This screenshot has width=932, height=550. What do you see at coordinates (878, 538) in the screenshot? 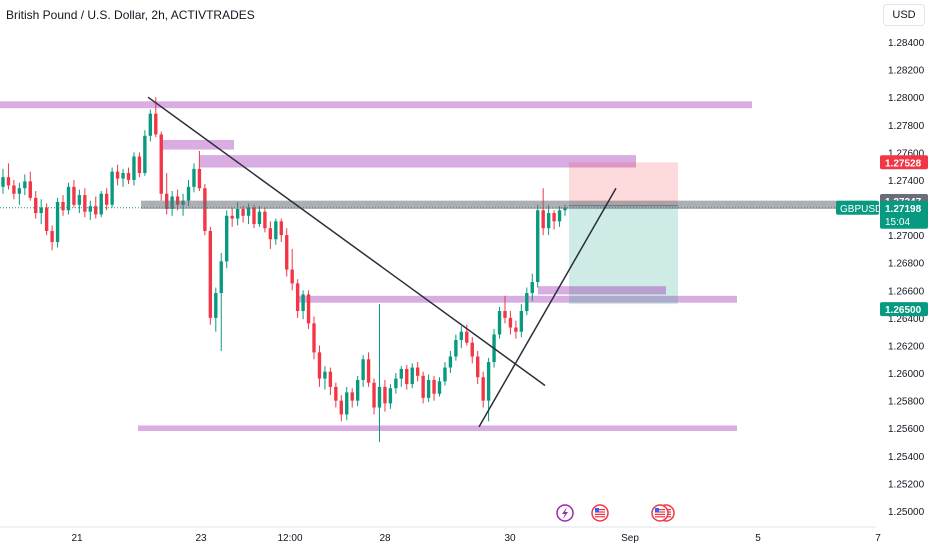
I see `x-axis-tick-label: 7` at bounding box center [878, 538].